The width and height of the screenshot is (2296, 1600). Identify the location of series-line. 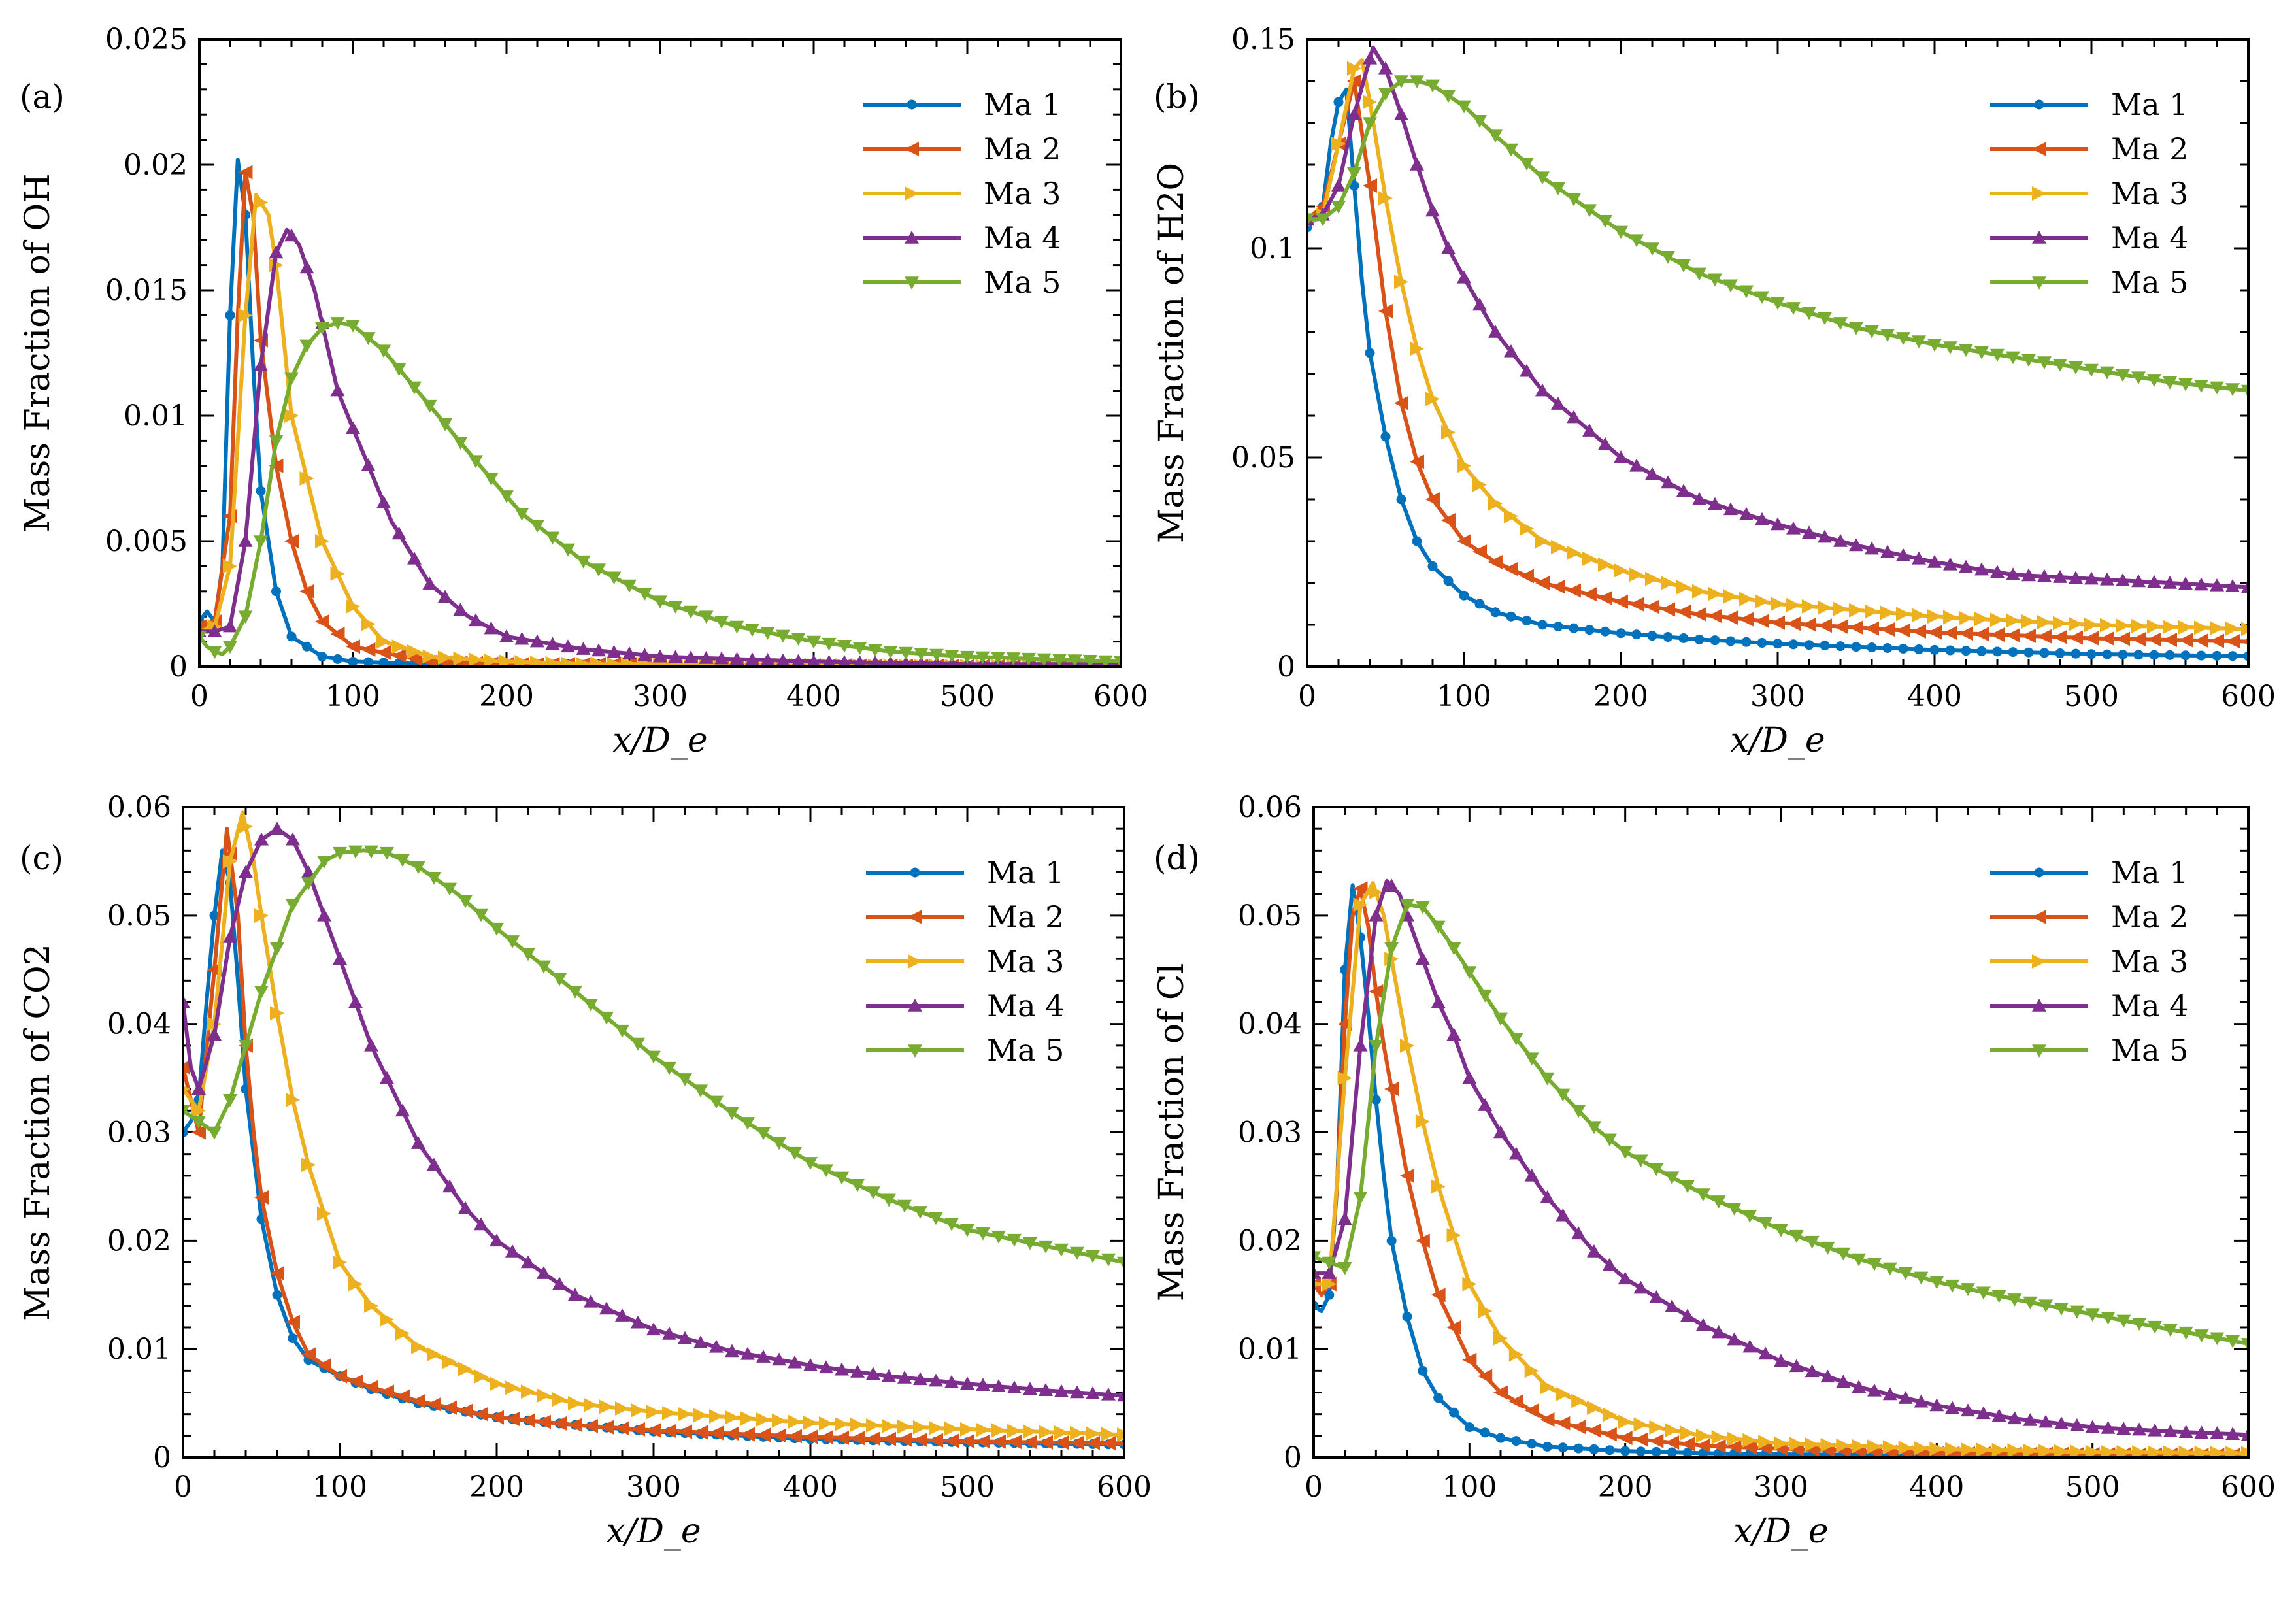
(1777, 317).